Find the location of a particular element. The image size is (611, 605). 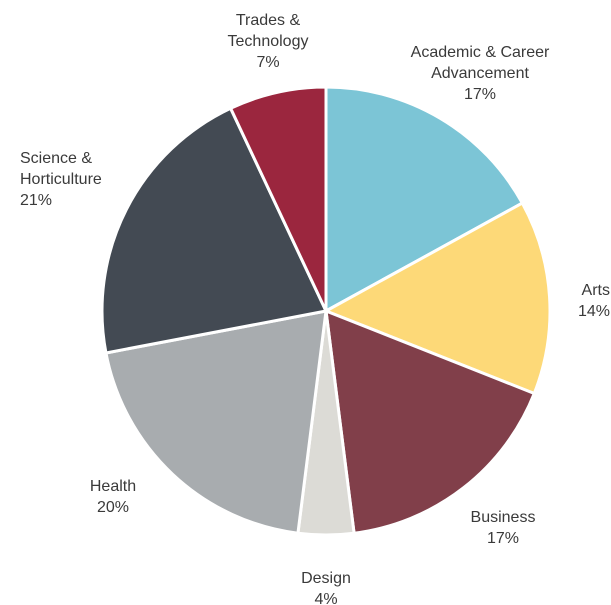

slice-label: Science & Horticulture 21% is located at coordinates (75, 179).